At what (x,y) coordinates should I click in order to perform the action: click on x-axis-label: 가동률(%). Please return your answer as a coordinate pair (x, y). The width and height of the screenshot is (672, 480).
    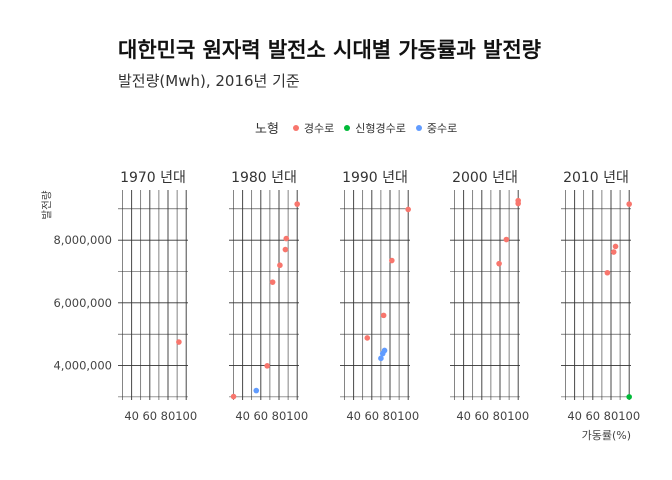
    Looking at the image, I should click on (606, 435).